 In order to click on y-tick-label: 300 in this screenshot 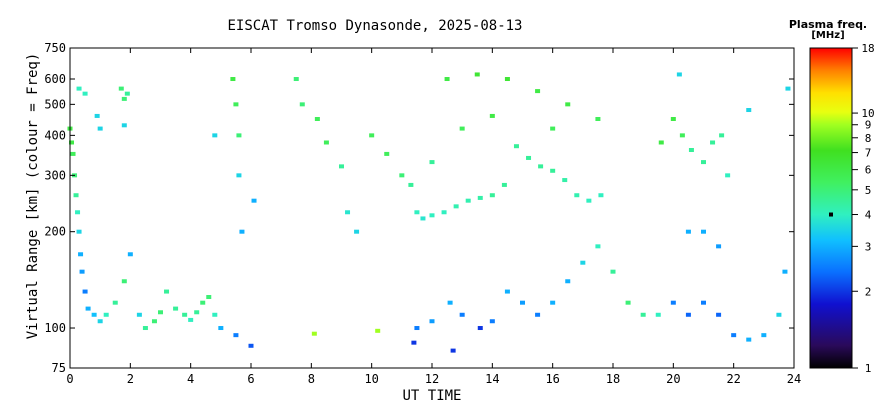, I will do `click(55, 175)`.